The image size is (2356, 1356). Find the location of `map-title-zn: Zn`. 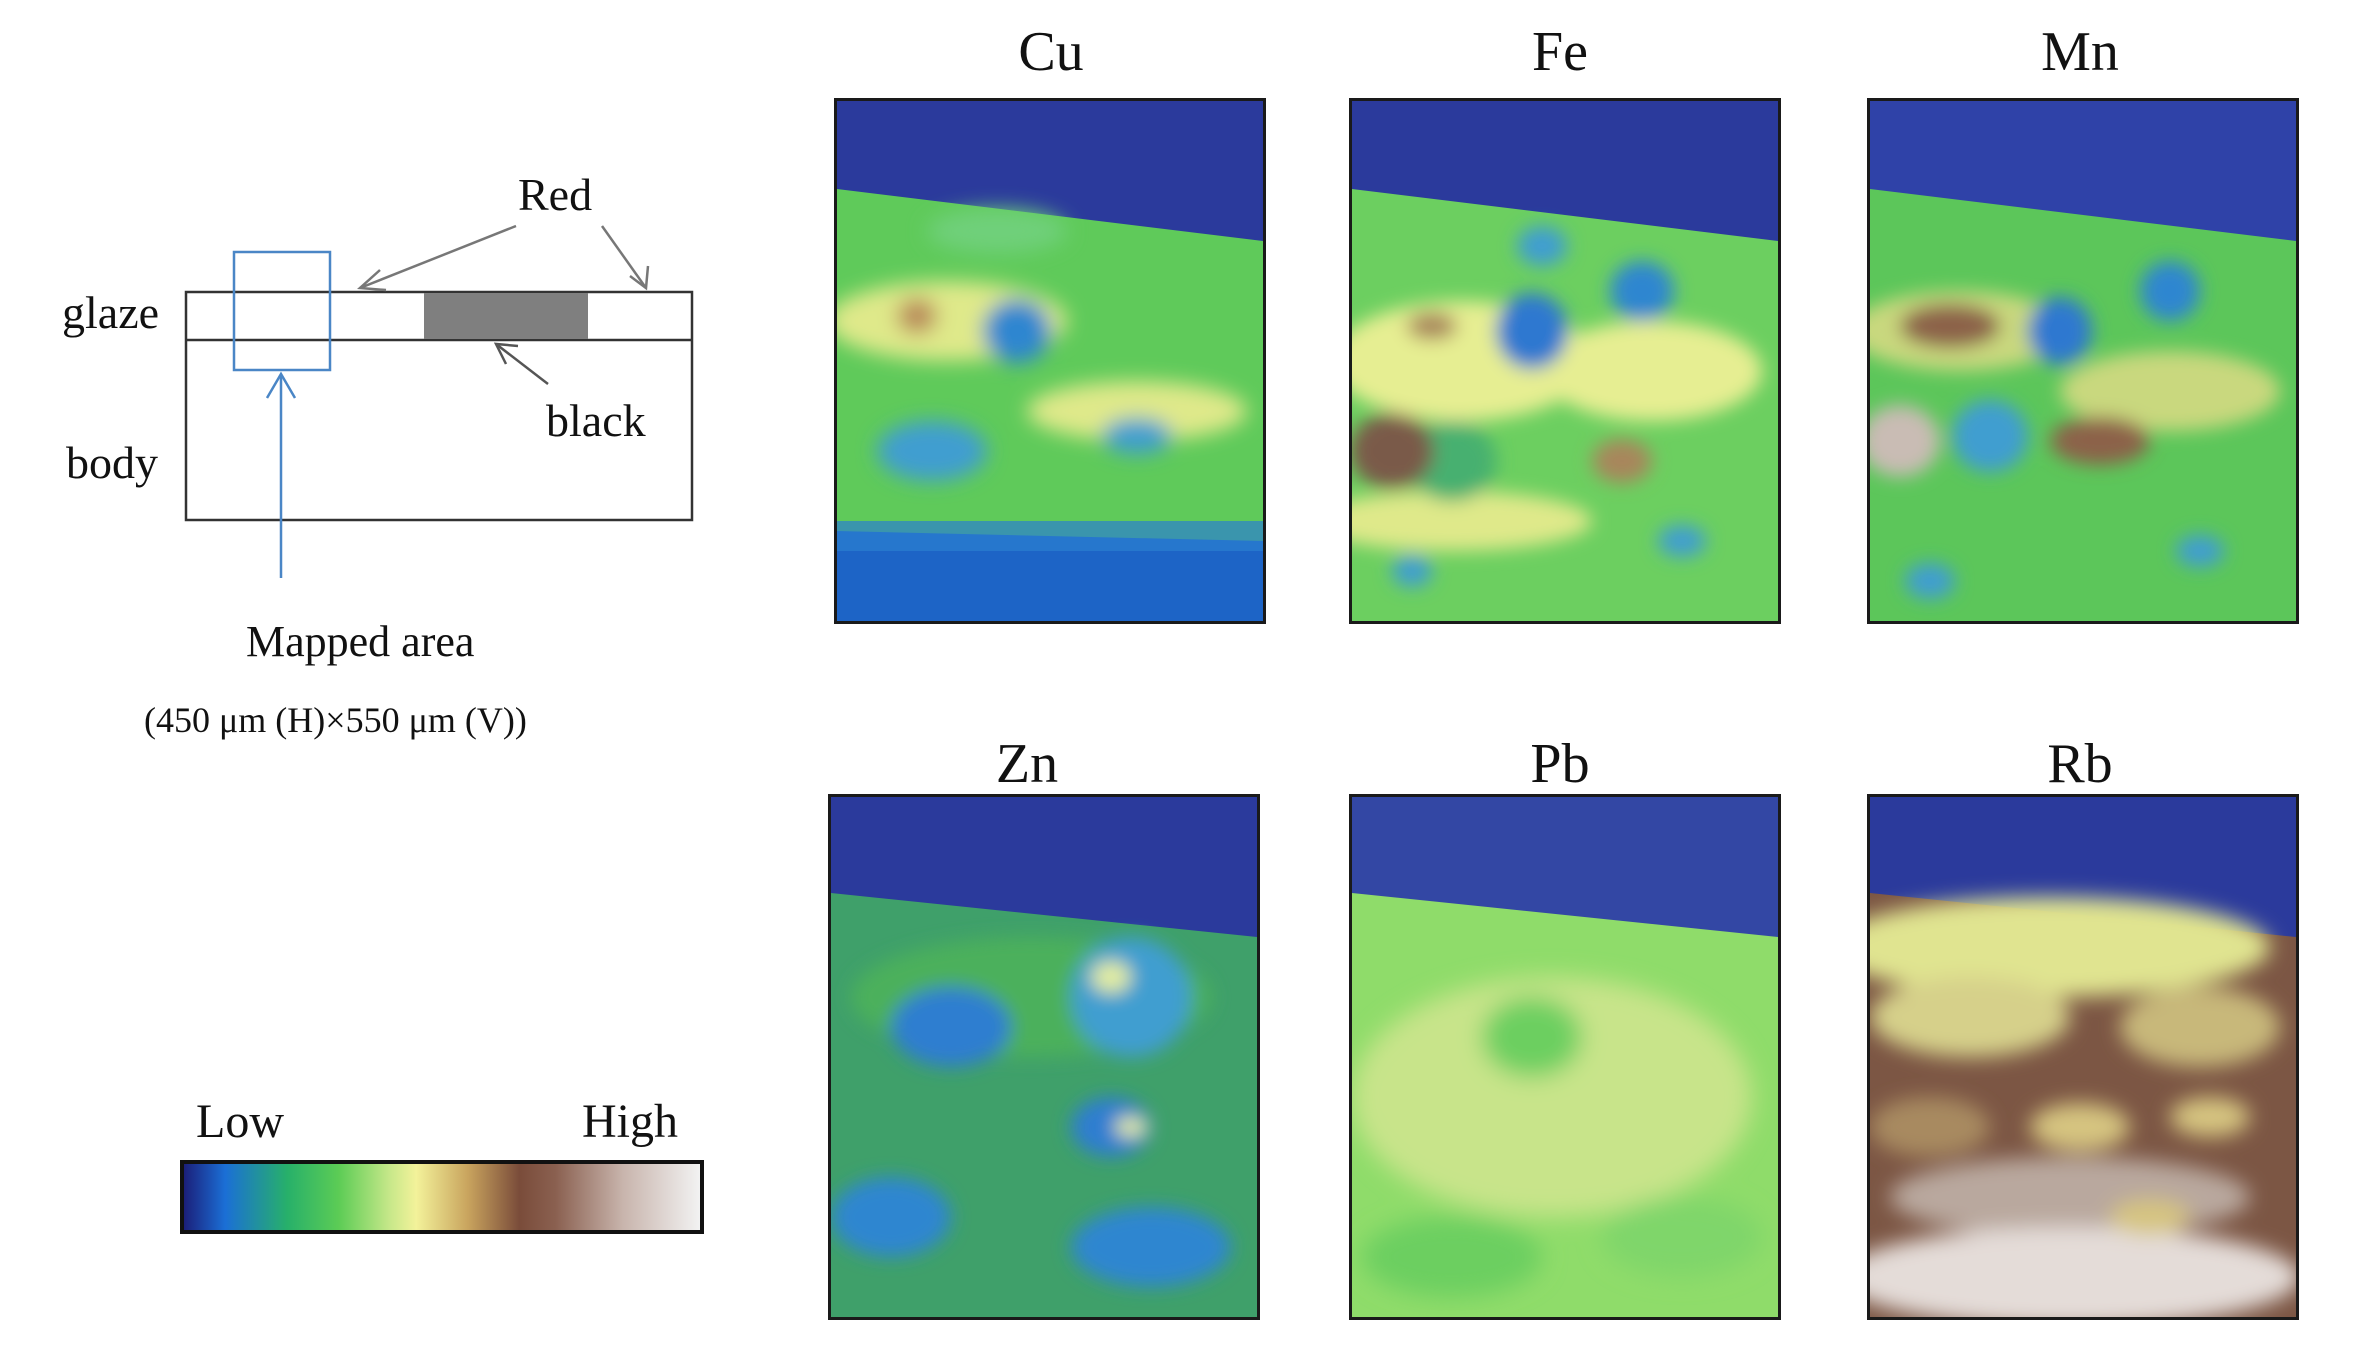

map-title-zn: Zn is located at coordinates (1027, 764).